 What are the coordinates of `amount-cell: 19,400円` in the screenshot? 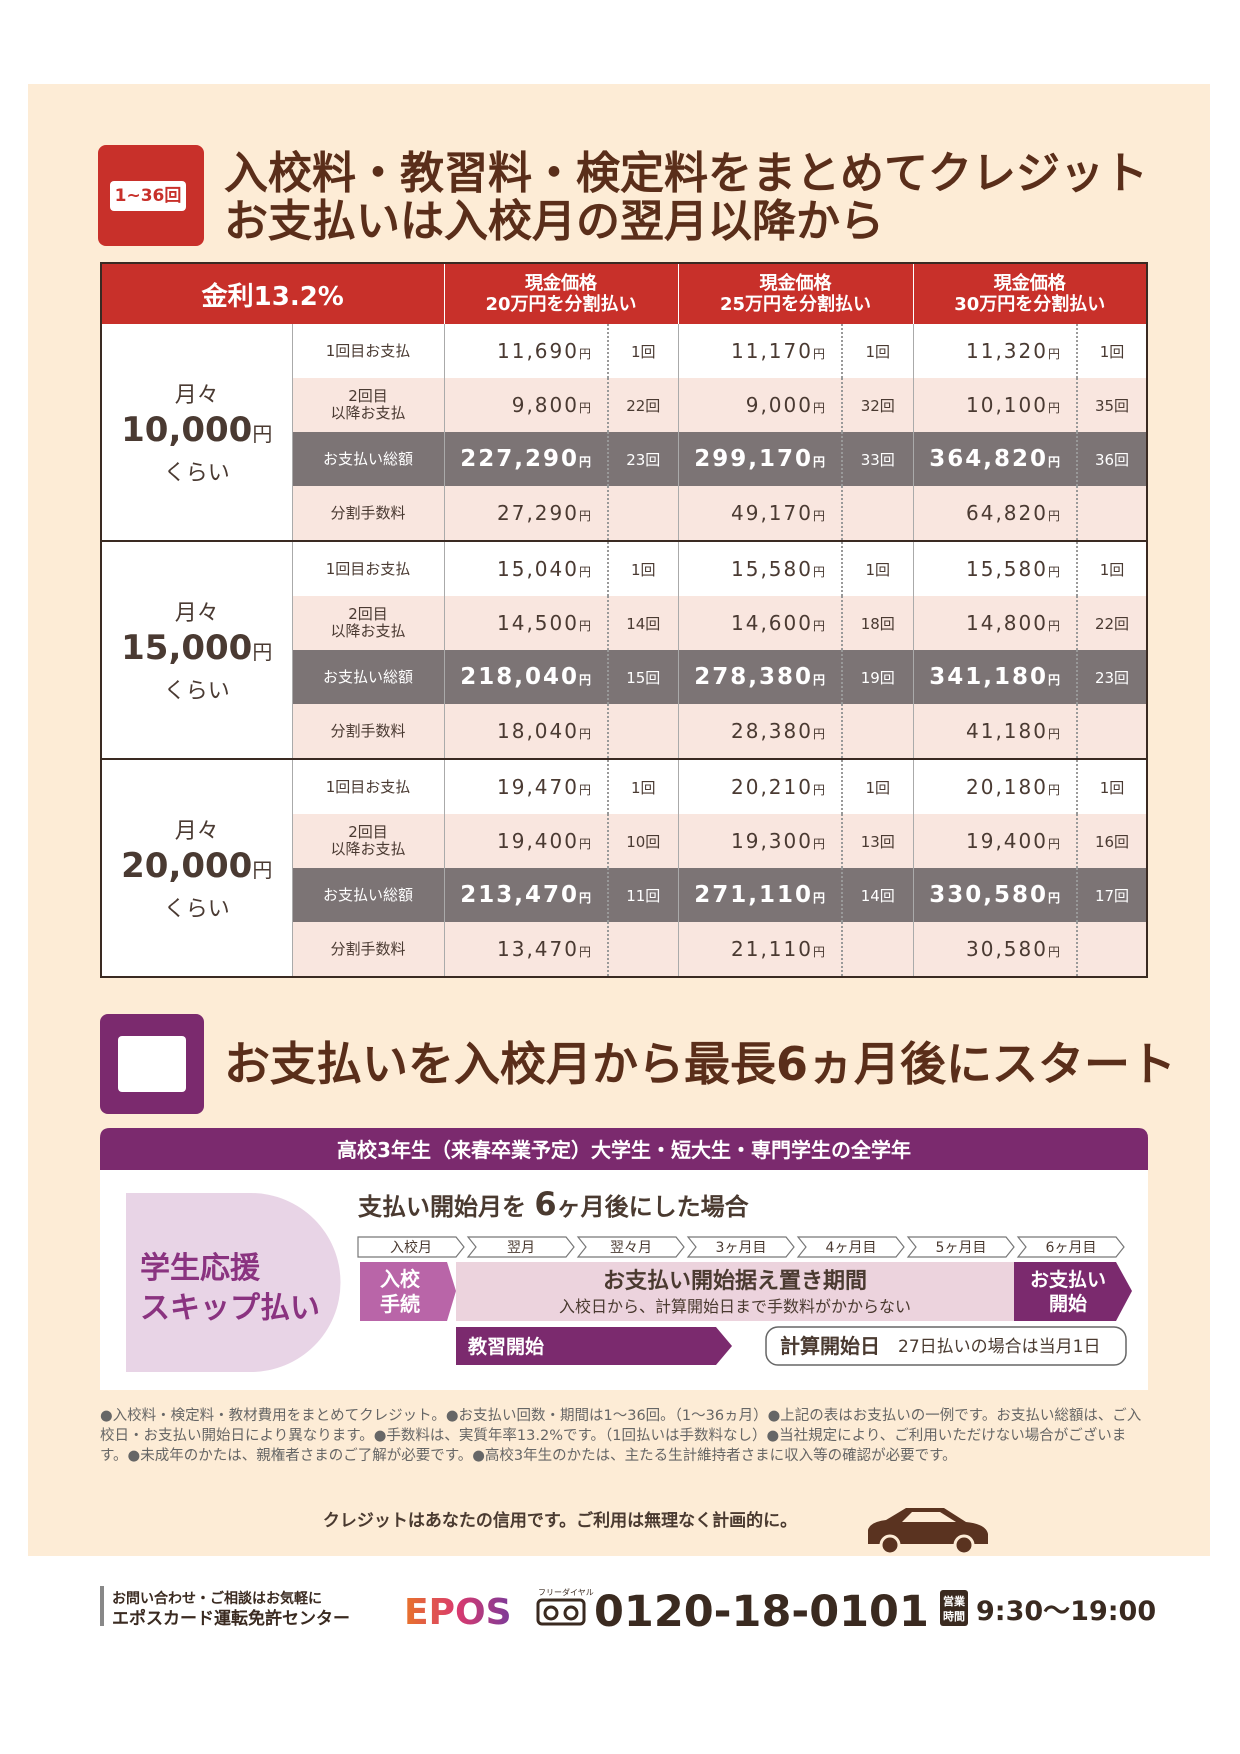 It's located at (995, 841).